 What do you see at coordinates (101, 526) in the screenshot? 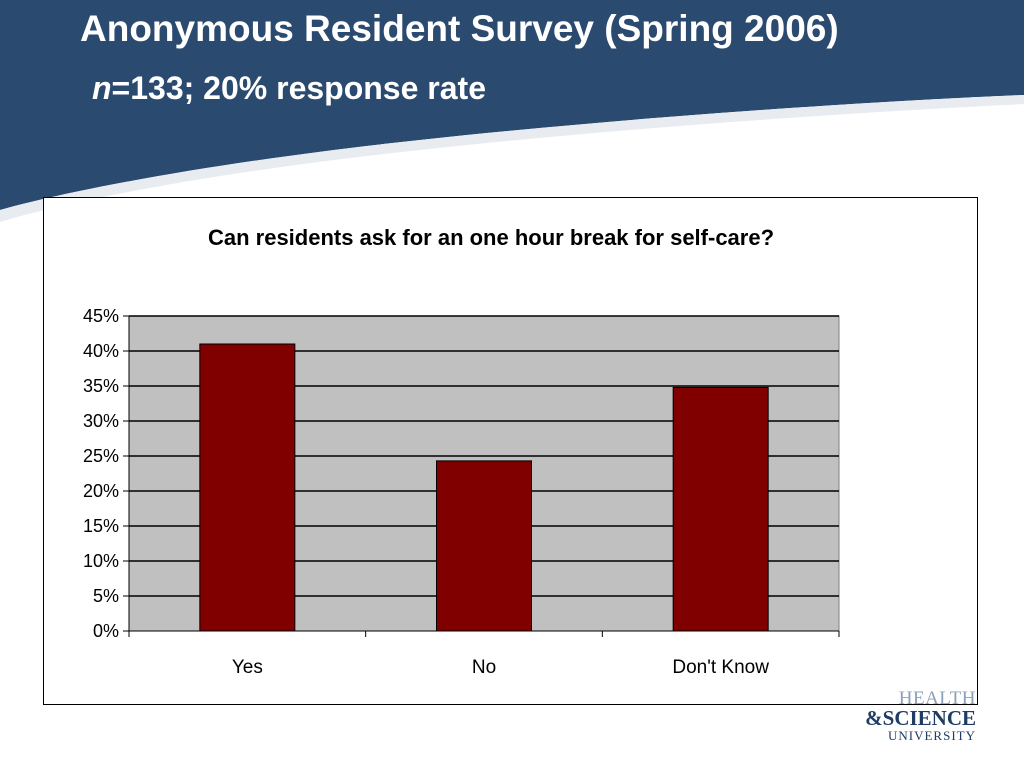
I see `y-tick-label: 15%` at bounding box center [101, 526].